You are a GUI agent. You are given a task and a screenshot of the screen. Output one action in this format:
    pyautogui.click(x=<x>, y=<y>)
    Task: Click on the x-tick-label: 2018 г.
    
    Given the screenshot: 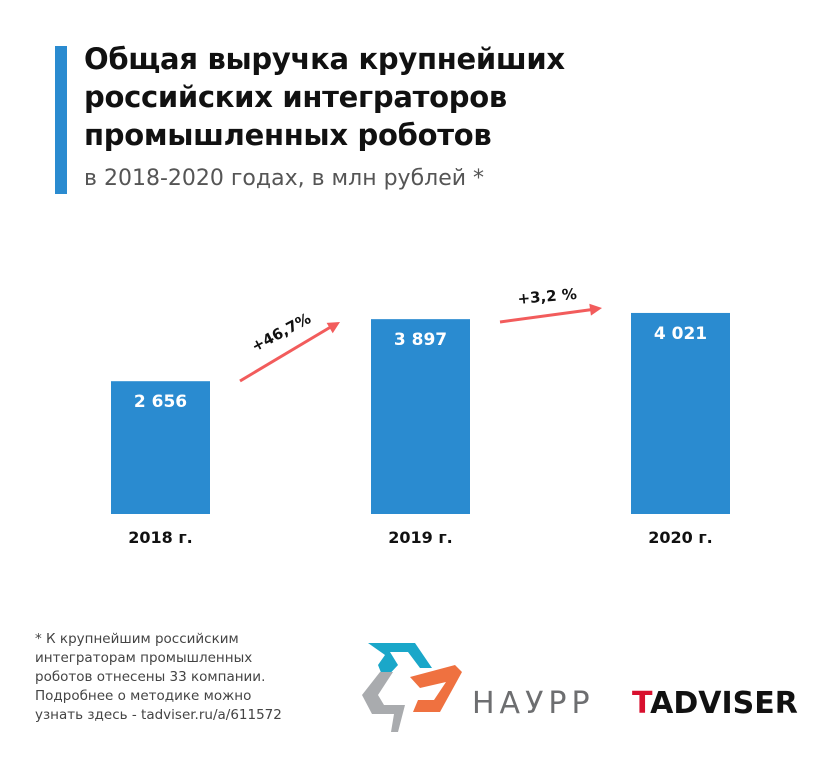 What is the action you would take?
    pyautogui.click(x=160, y=537)
    